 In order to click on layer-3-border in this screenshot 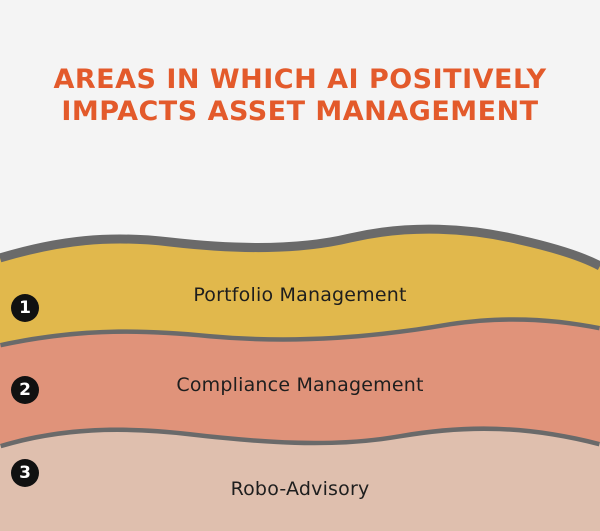, I will do `click(300, 435)`.